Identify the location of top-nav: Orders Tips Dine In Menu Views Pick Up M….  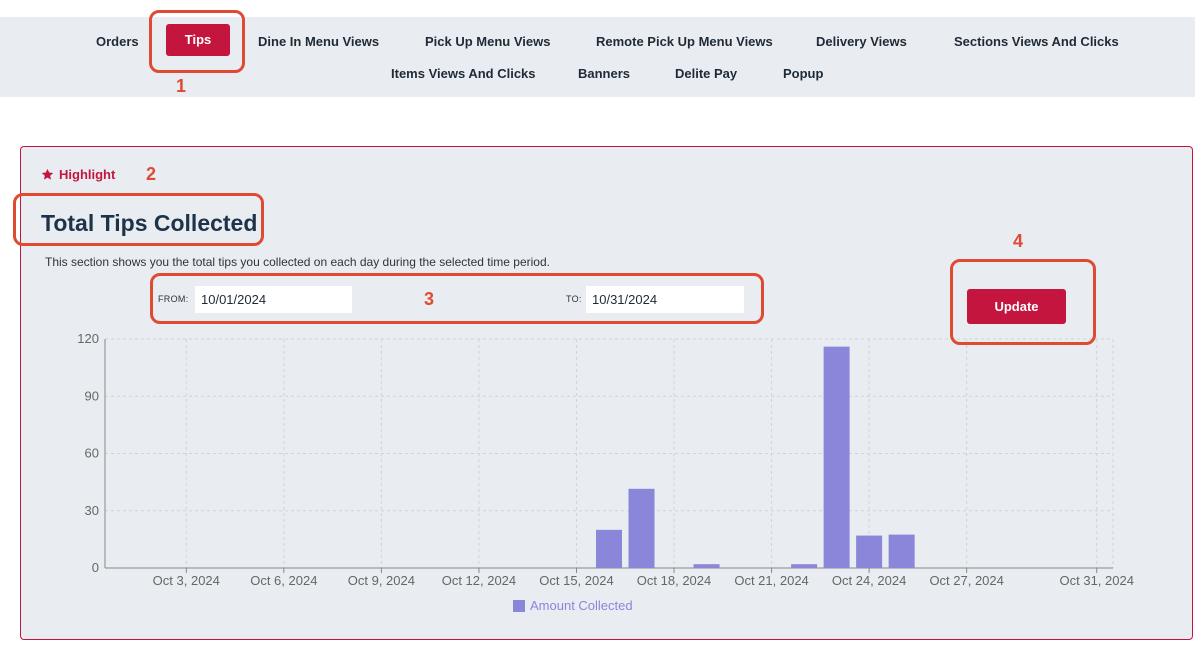
(597, 57).